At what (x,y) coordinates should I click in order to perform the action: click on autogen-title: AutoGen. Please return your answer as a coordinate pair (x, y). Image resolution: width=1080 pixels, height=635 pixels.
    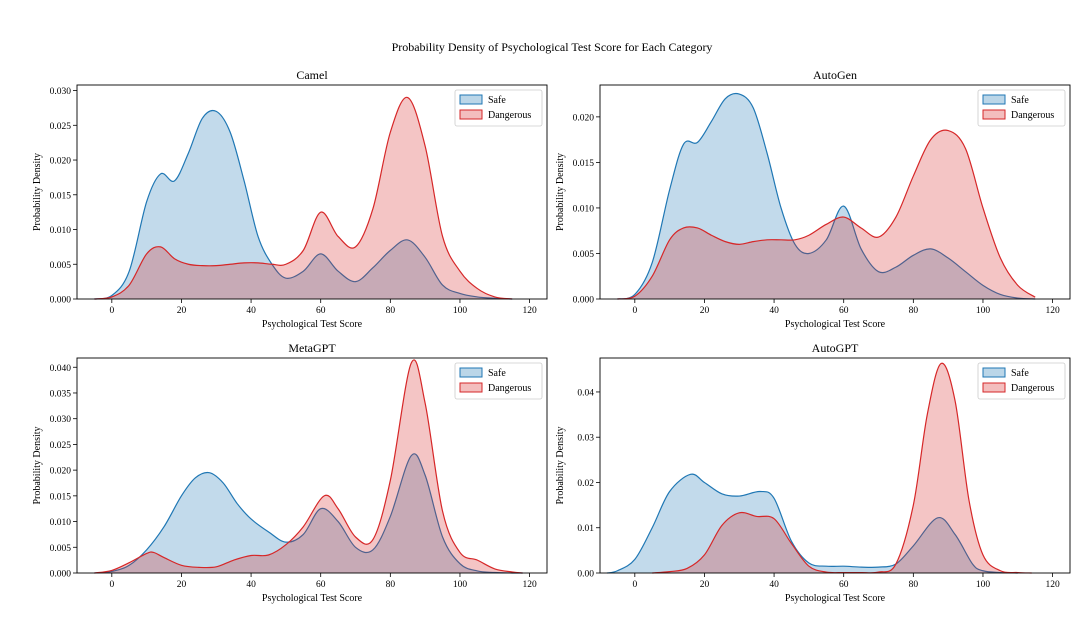
    Looking at the image, I should click on (835, 75).